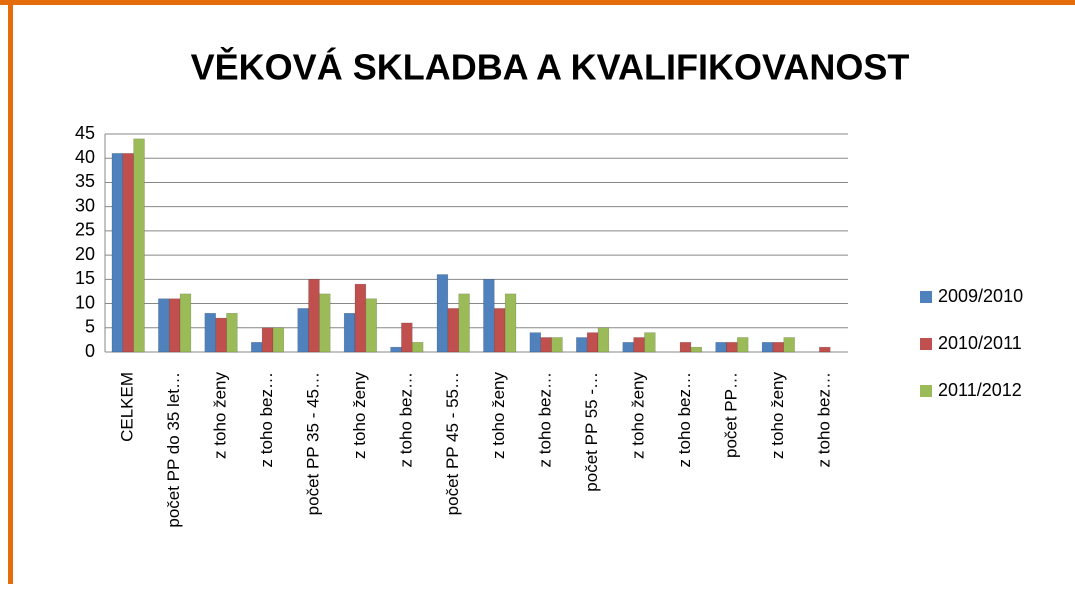 The image size is (1075, 589). What do you see at coordinates (85, 254) in the screenshot?
I see `y-tick-label: 20` at bounding box center [85, 254].